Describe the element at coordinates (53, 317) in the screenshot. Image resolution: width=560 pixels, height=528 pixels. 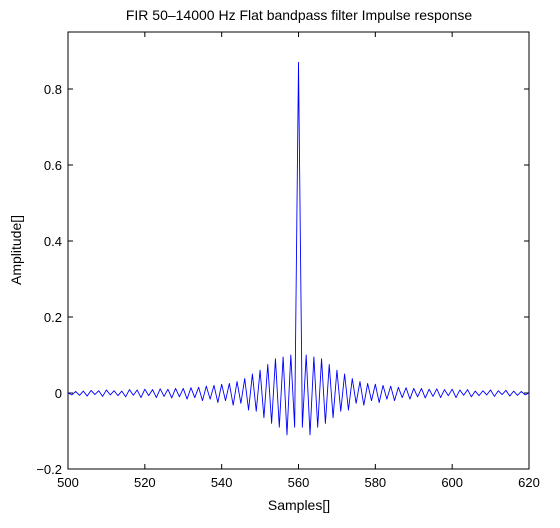
I see `y-tick-label: 0.2` at that location.